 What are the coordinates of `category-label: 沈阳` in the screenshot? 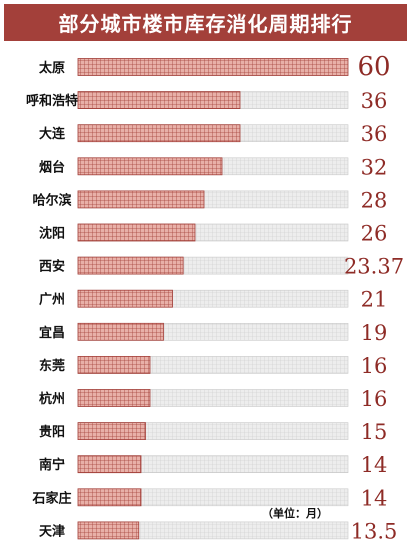 It's located at (52, 234).